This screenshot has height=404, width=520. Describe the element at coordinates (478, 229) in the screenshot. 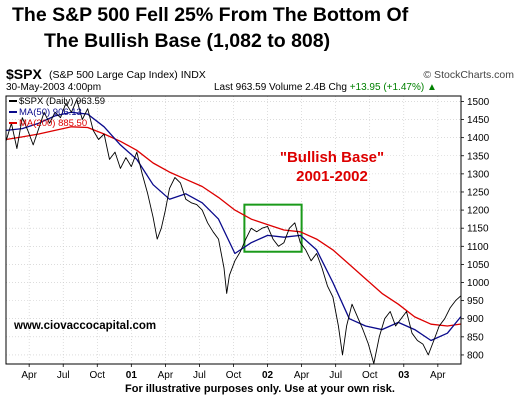

I see `y-tick-label: 1150` at that location.